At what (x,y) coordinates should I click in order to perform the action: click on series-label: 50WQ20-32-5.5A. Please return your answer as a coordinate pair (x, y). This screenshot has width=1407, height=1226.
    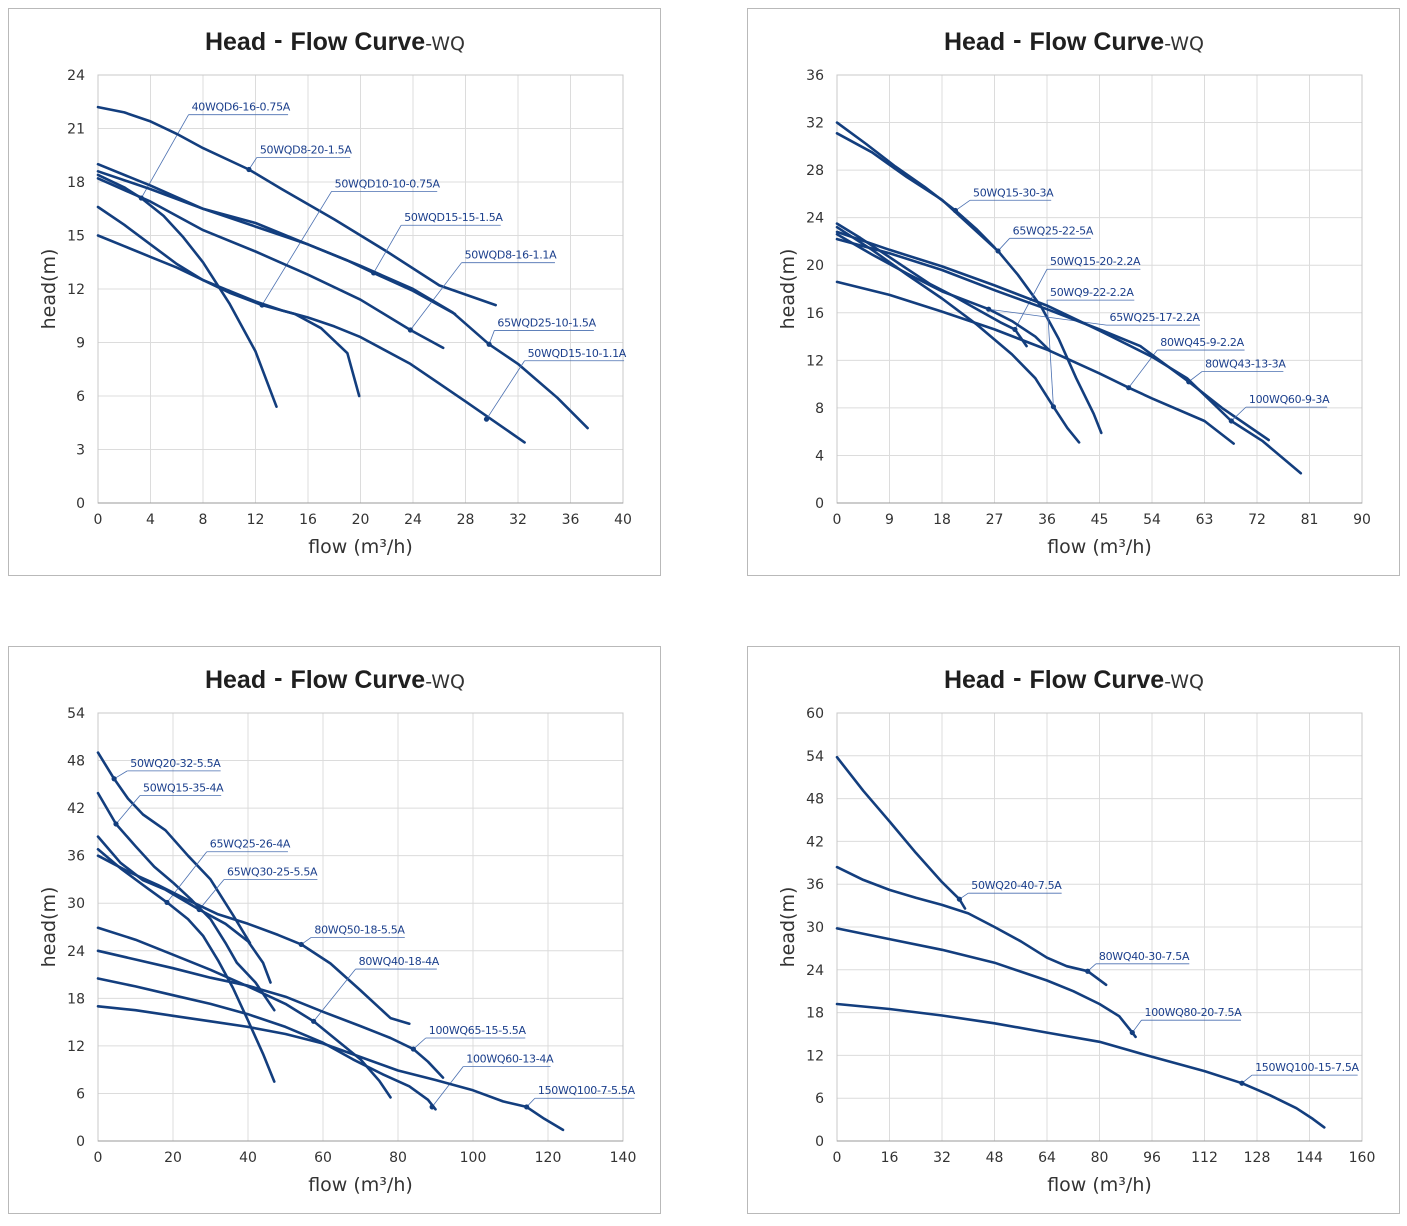
    Looking at the image, I should click on (175, 763).